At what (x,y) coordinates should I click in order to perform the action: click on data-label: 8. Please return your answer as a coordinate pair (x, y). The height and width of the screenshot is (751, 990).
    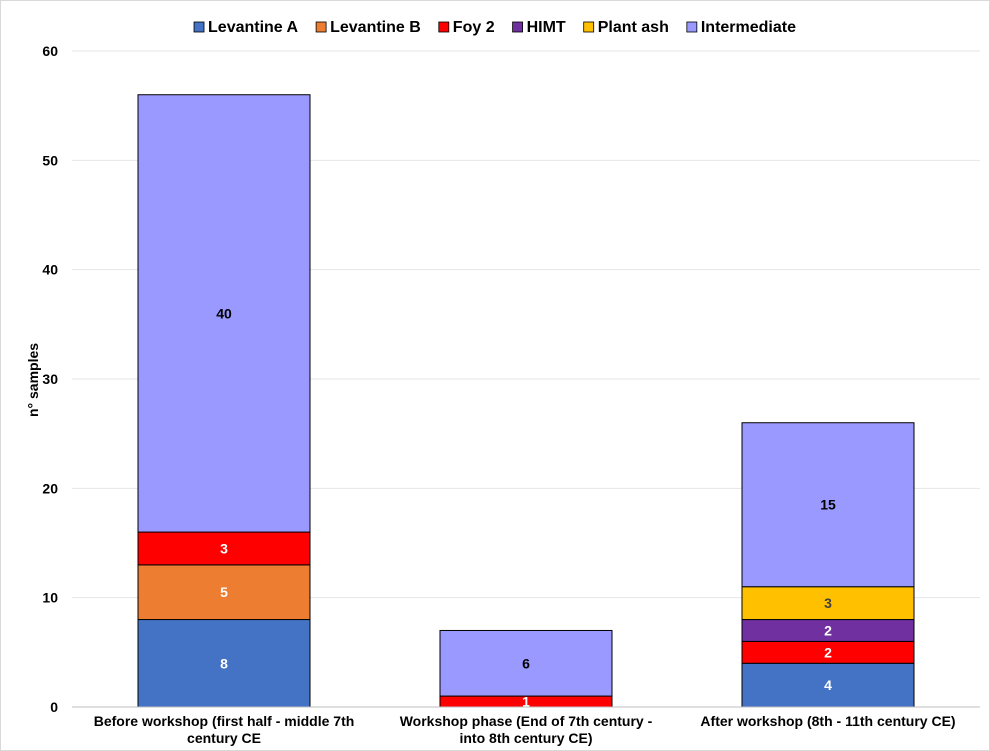
    Looking at the image, I should click on (224, 663).